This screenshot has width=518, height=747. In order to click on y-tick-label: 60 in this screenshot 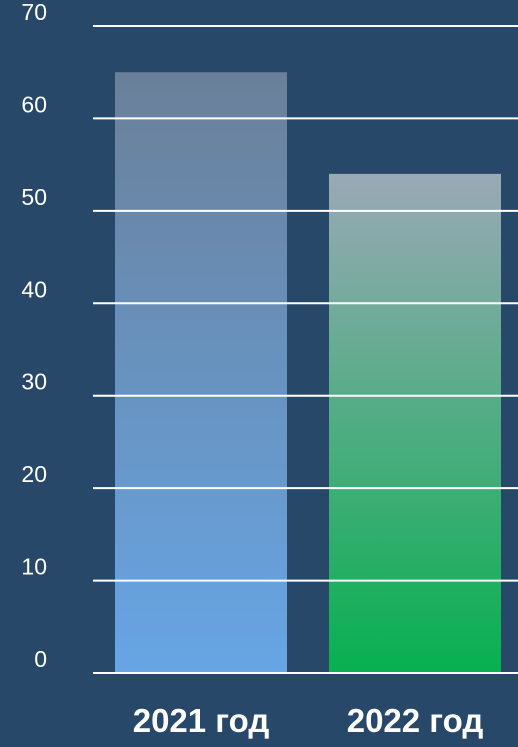, I will do `click(34, 104)`.